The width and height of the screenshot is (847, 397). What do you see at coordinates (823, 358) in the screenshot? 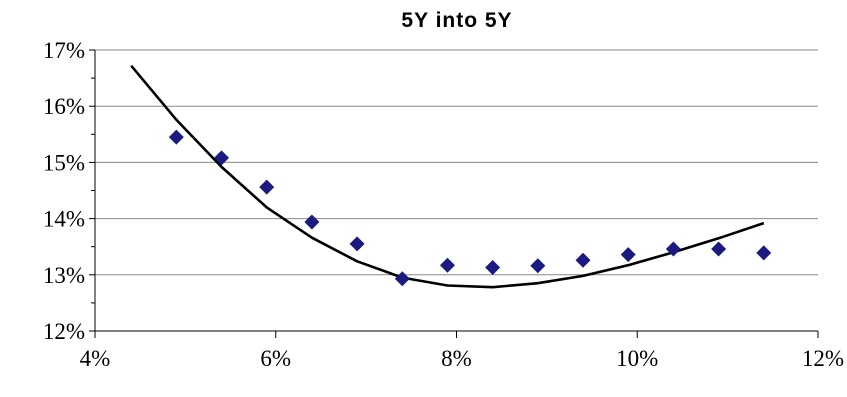
I see `x-tick-label: 12%` at bounding box center [823, 358].